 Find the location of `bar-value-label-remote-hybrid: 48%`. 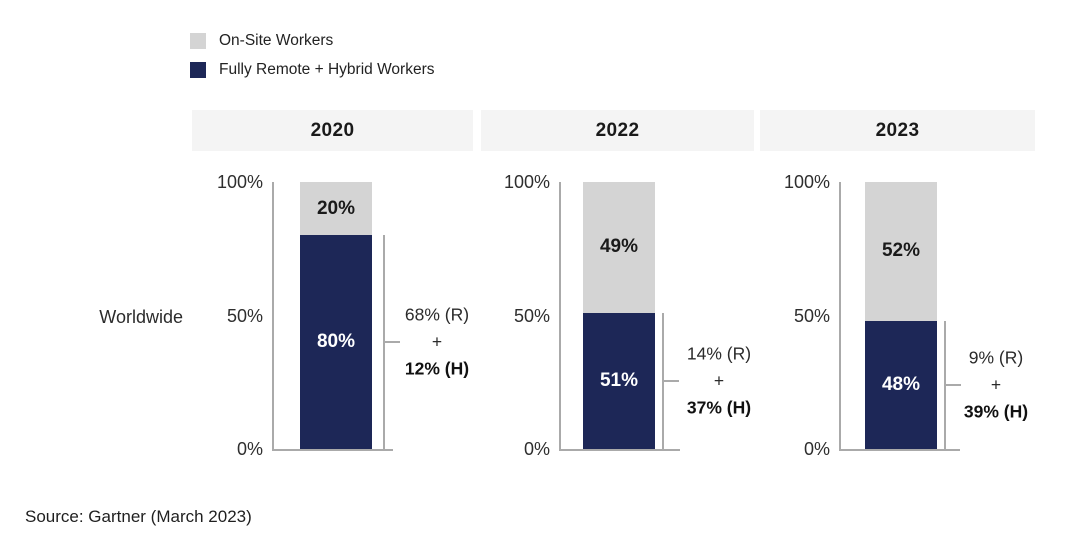

bar-value-label-remote-hybrid: 48% is located at coordinates (901, 384).